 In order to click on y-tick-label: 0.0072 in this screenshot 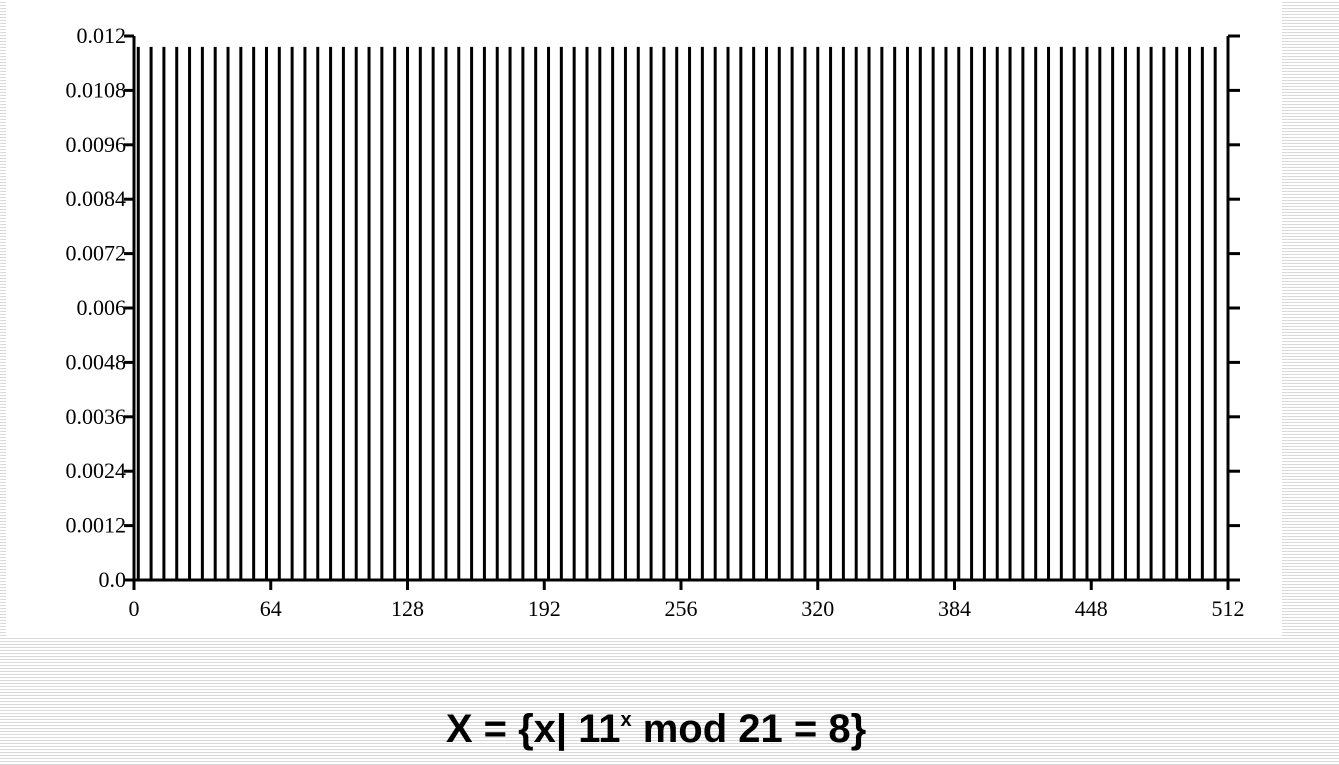, I will do `click(96, 253)`.